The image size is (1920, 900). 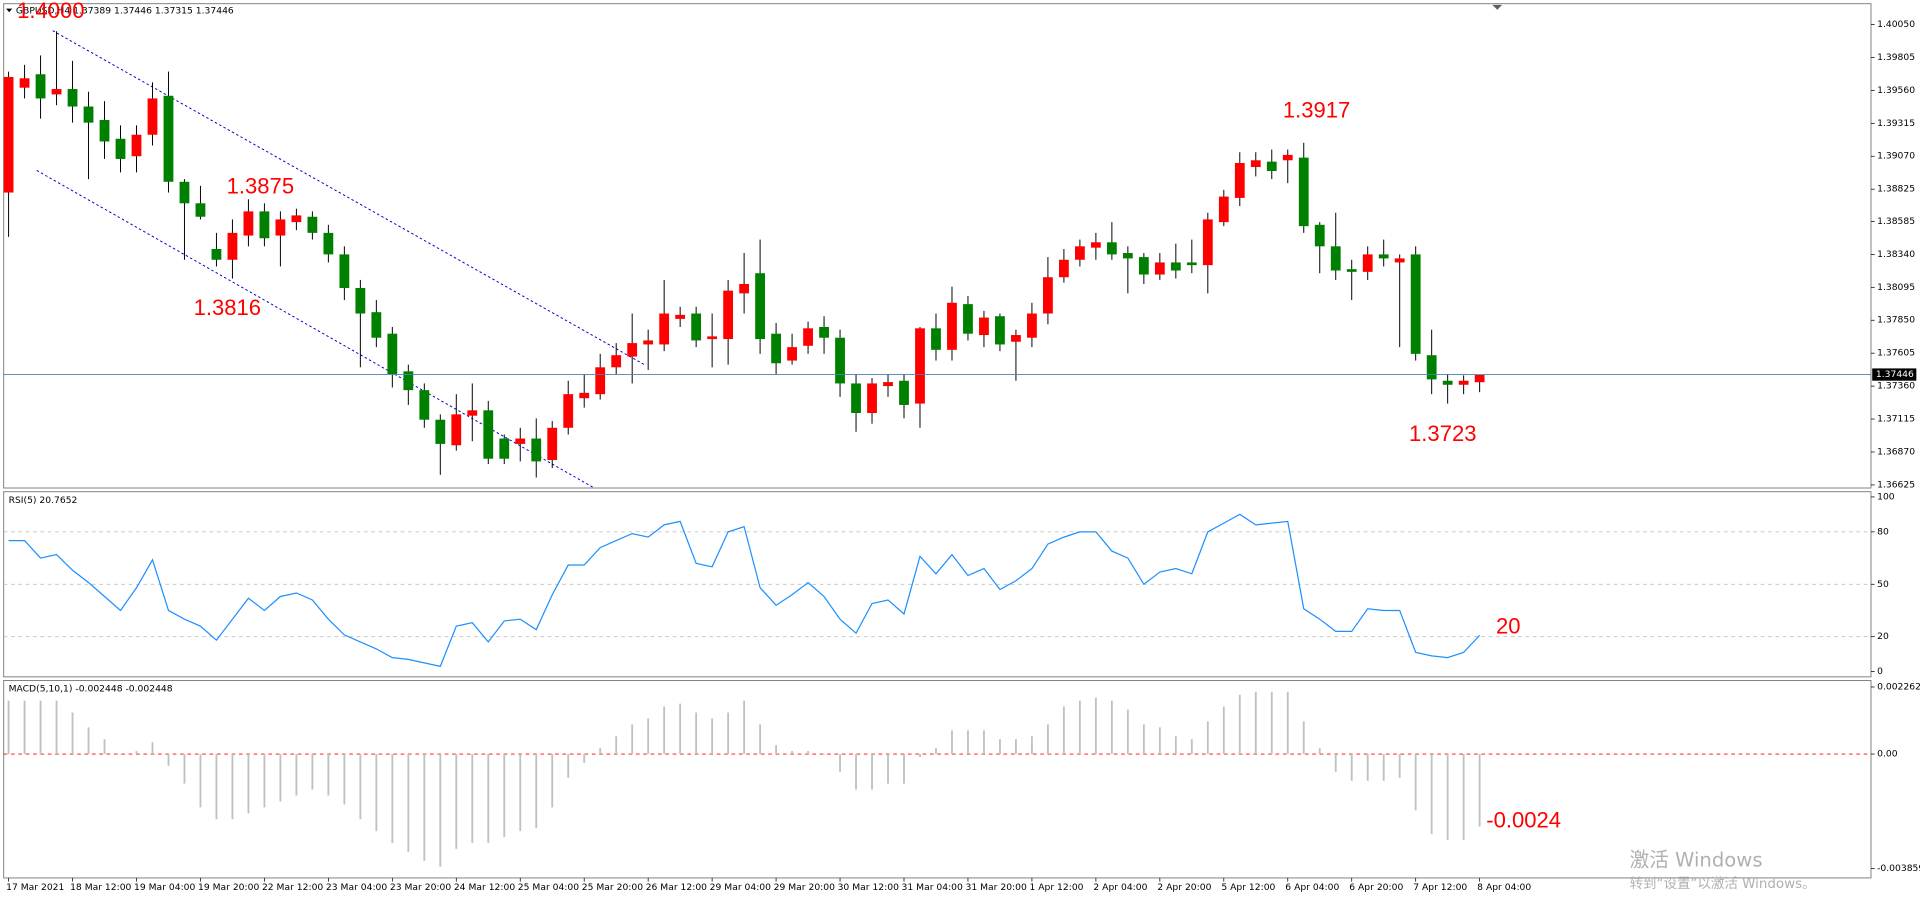 I want to click on y-tick-label: 20, so click(x=1883, y=636).